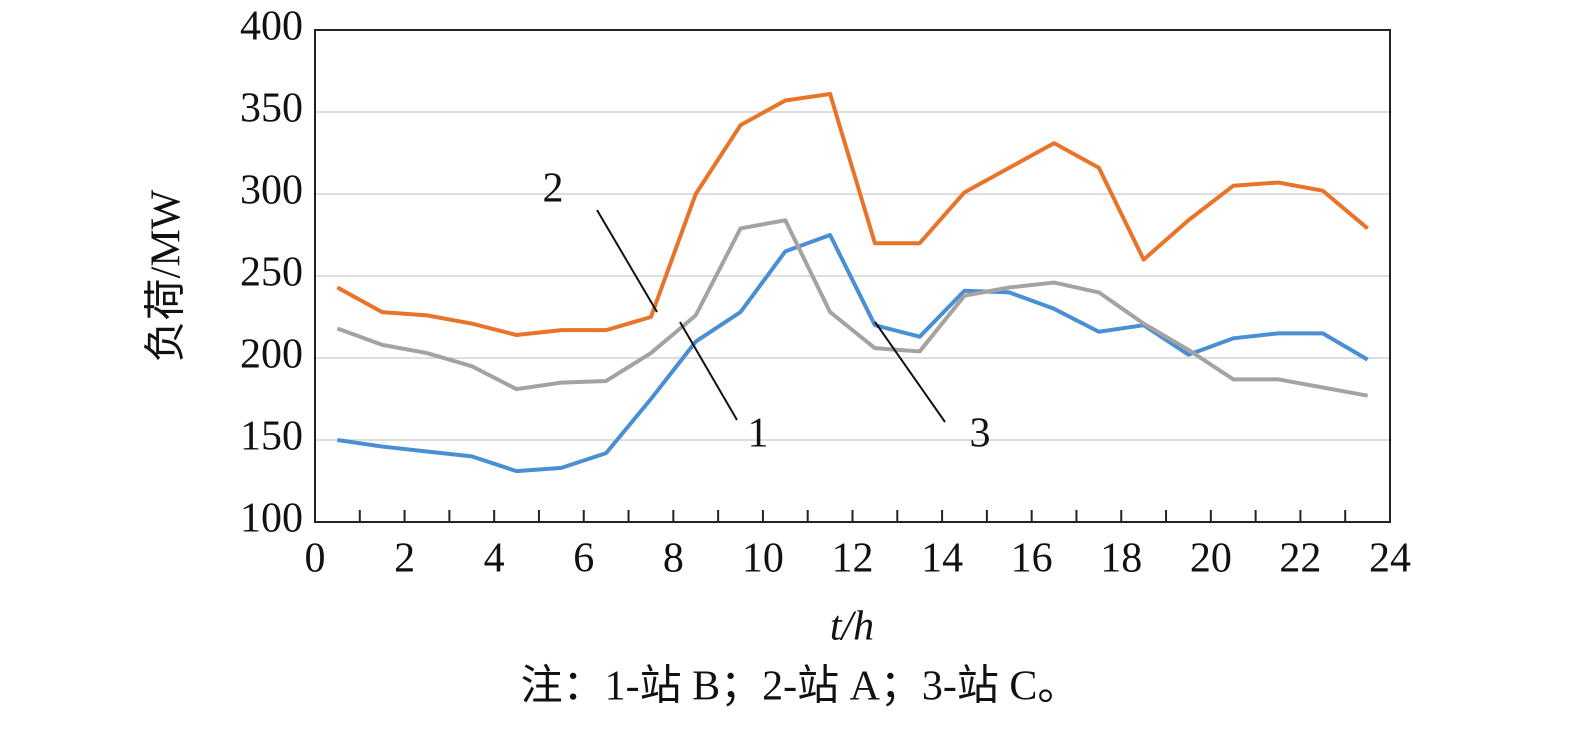 The image size is (1575, 738). What do you see at coordinates (853, 559) in the screenshot?
I see `x-tick-label: 12` at bounding box center [853, 559].